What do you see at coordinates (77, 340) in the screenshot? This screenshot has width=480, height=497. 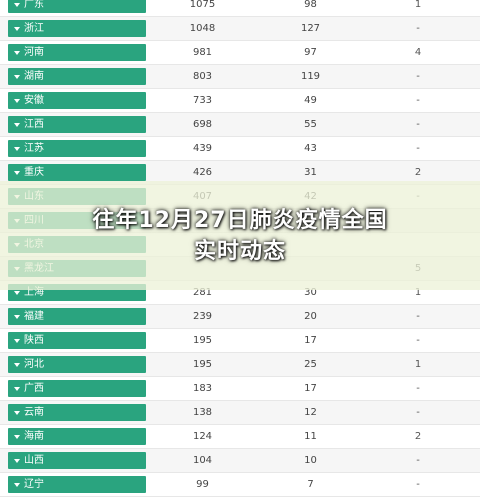 I see `province-expand-button: 陕西` at bounding box center [77, 340].